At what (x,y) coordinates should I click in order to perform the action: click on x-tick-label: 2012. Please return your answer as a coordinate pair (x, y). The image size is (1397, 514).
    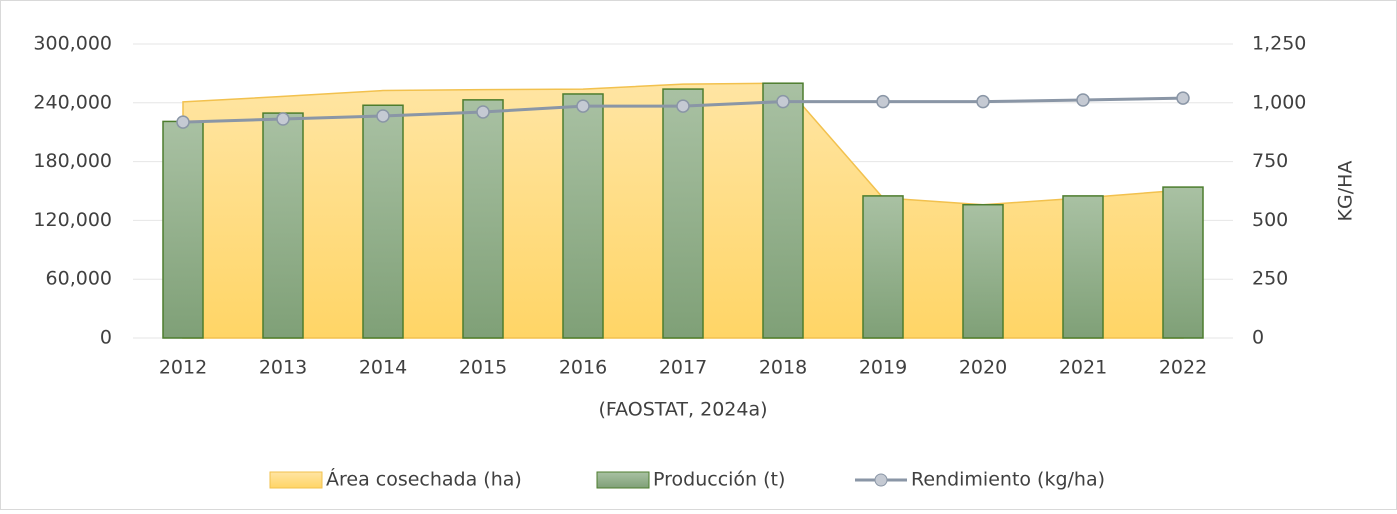
    Looking at the image, I should click on (183, 368).